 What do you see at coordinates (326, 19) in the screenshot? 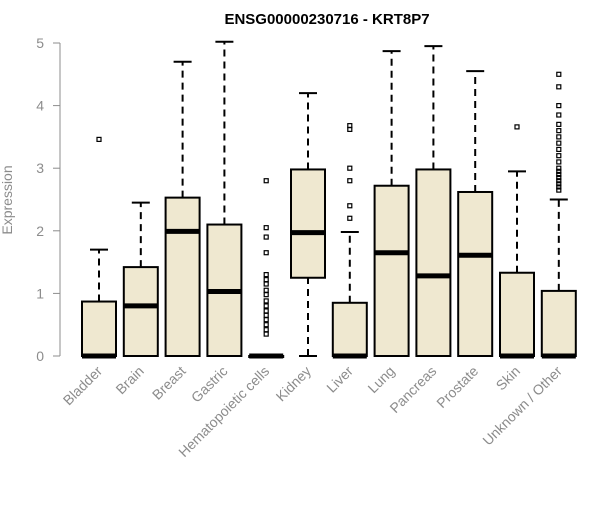
I see `chart-title: ENSG00000230716 - KRT8P7` at bounding box center [326, 19].